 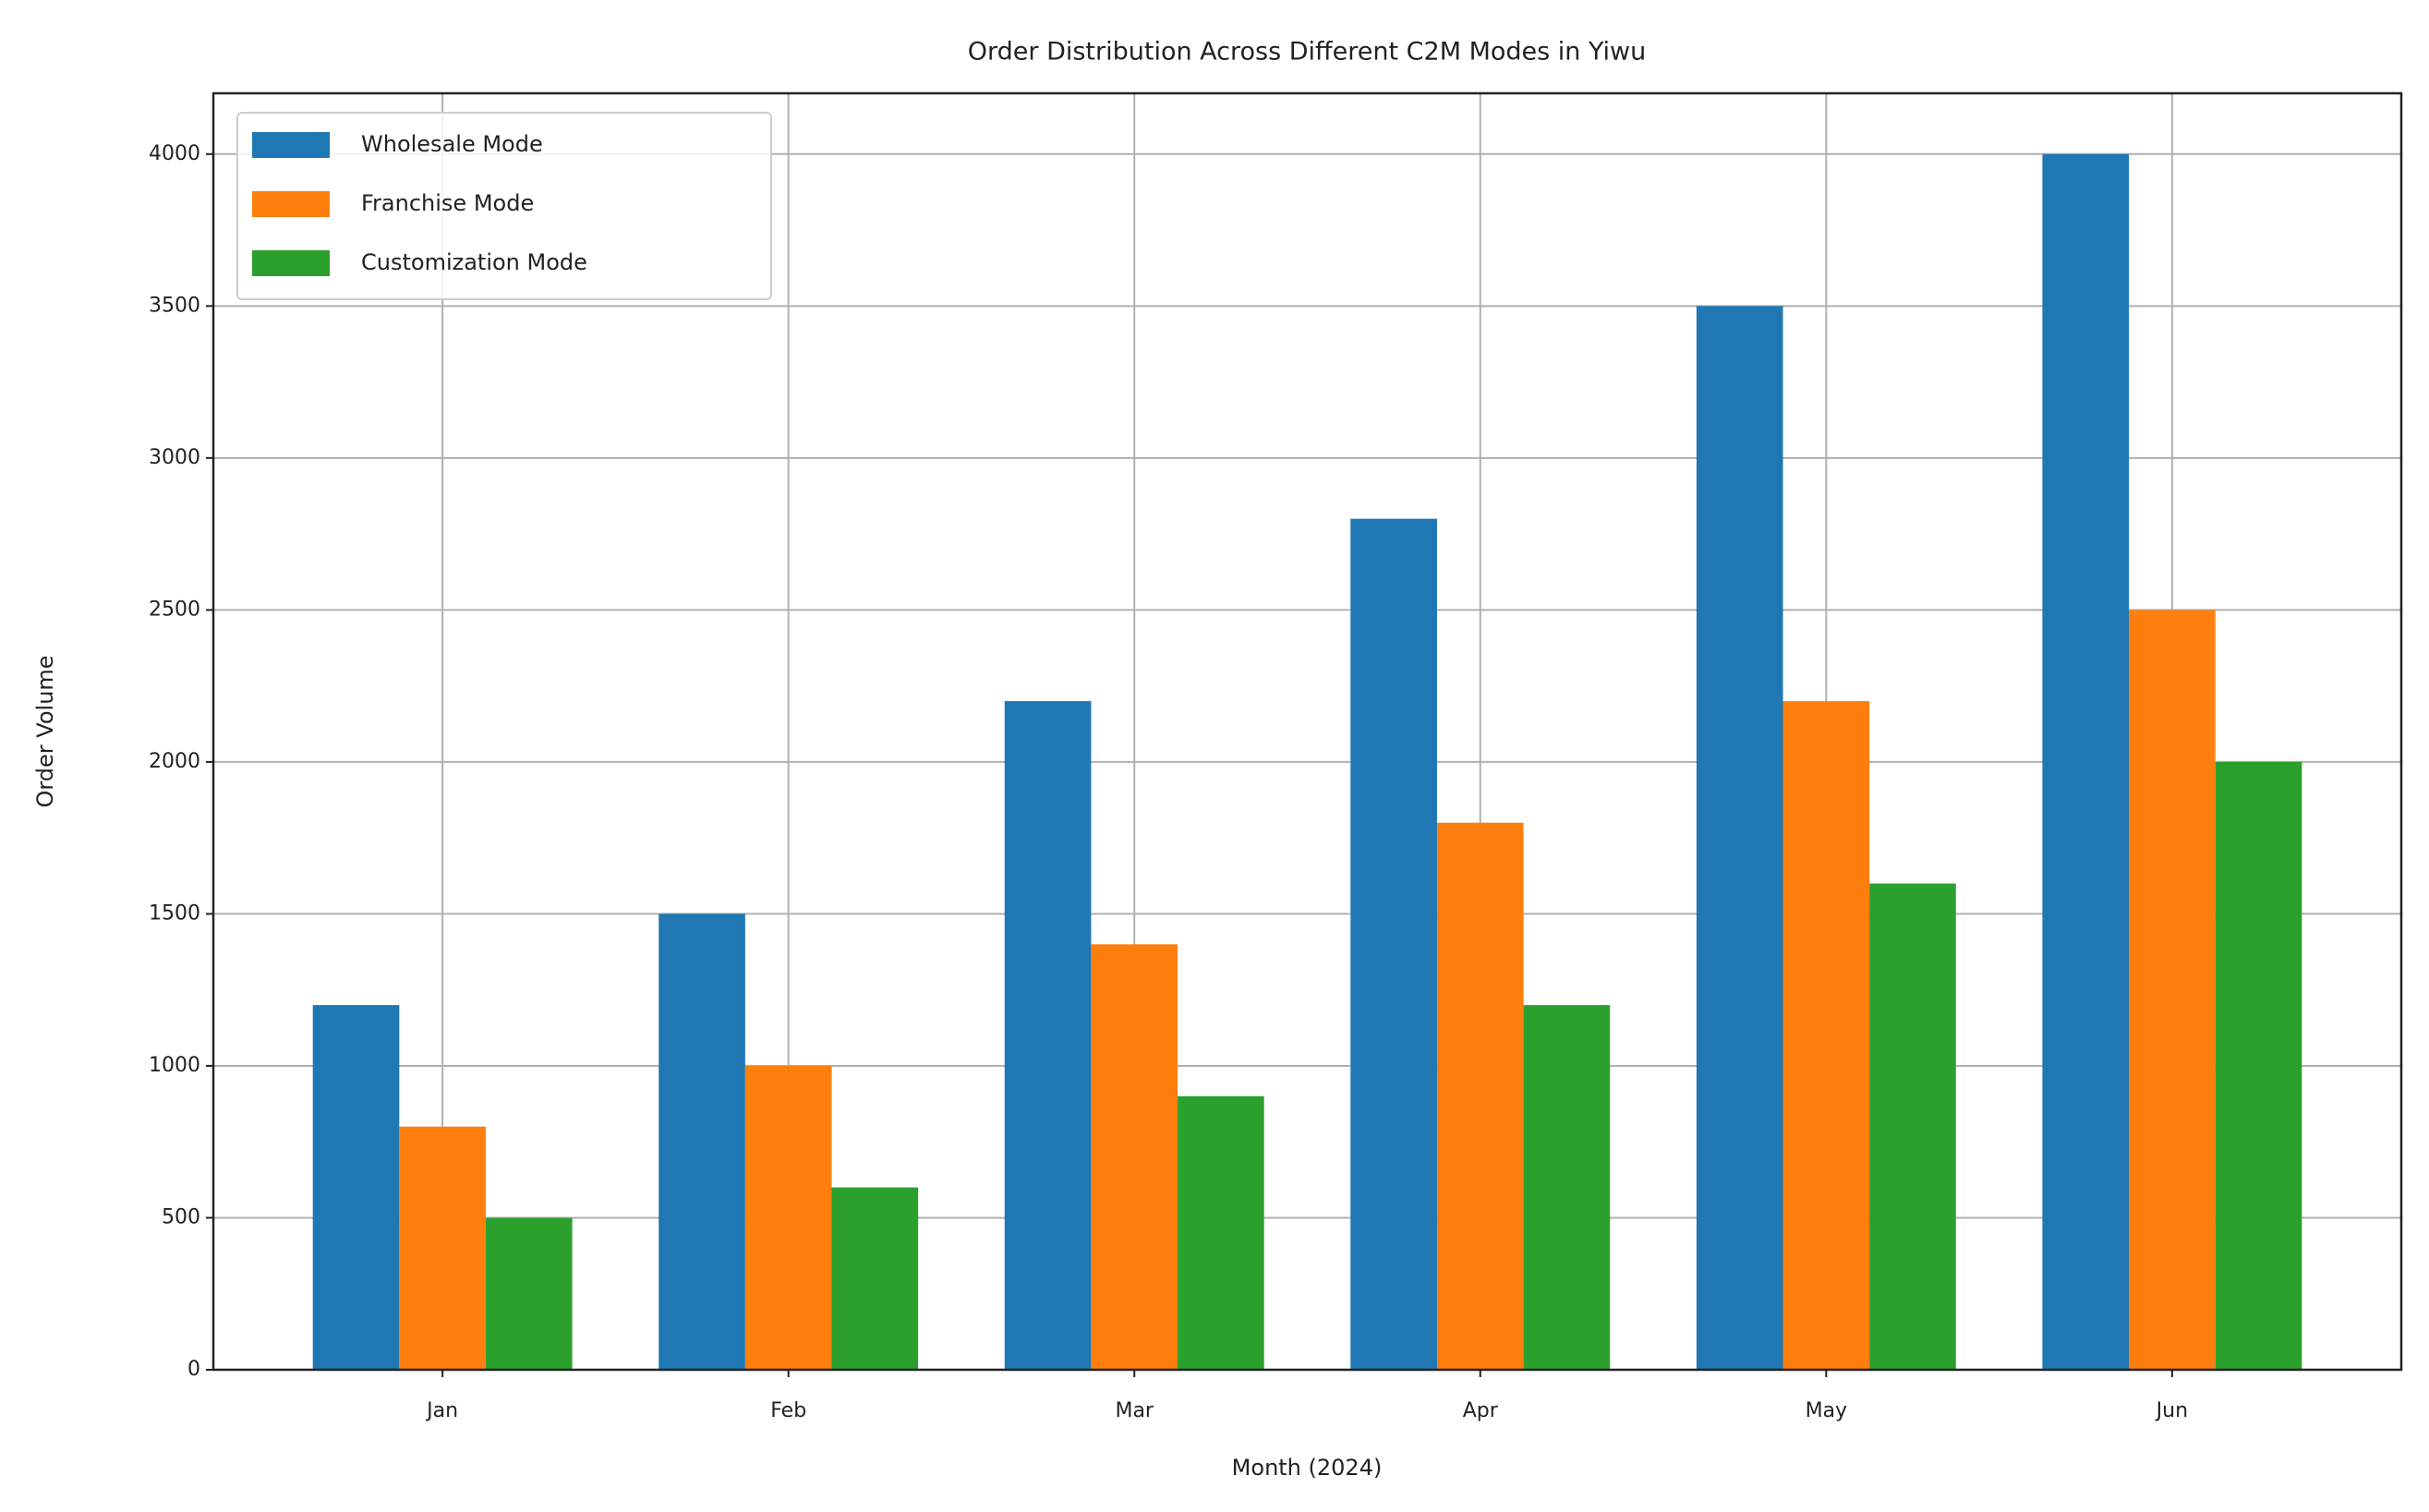 I want to click on y-tick-label: 3500, so click(x=174, y=305).